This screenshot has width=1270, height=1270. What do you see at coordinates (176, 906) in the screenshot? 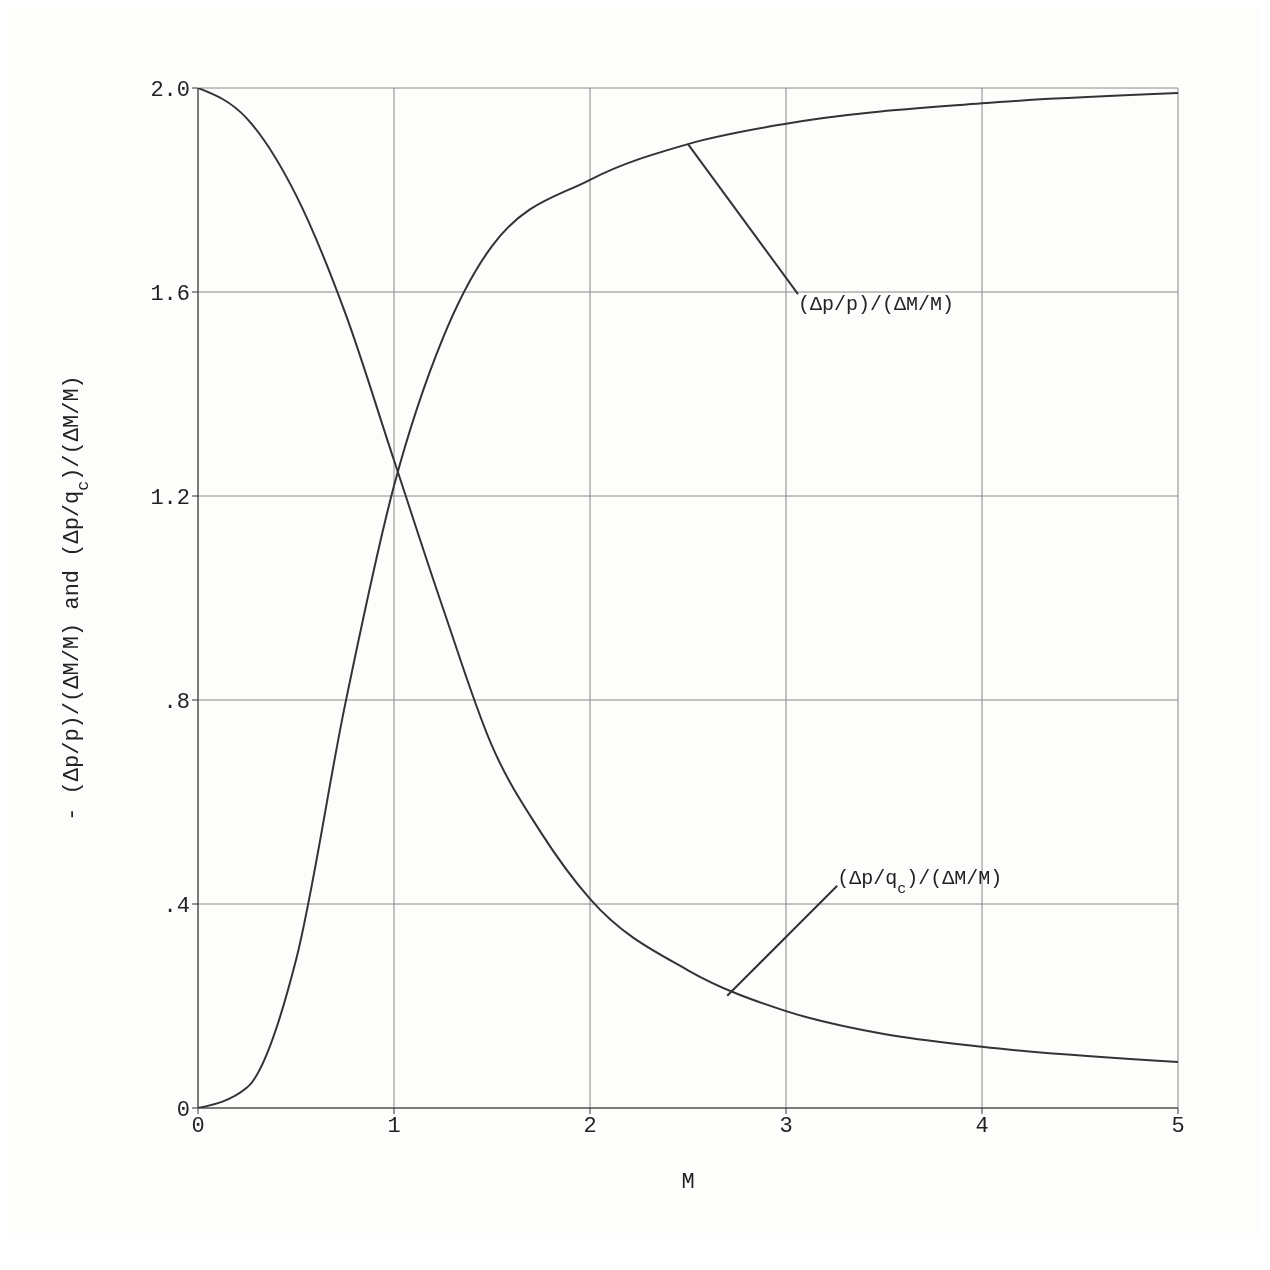
I see `y-tick-label: .4` at bounding box center [176, 906].